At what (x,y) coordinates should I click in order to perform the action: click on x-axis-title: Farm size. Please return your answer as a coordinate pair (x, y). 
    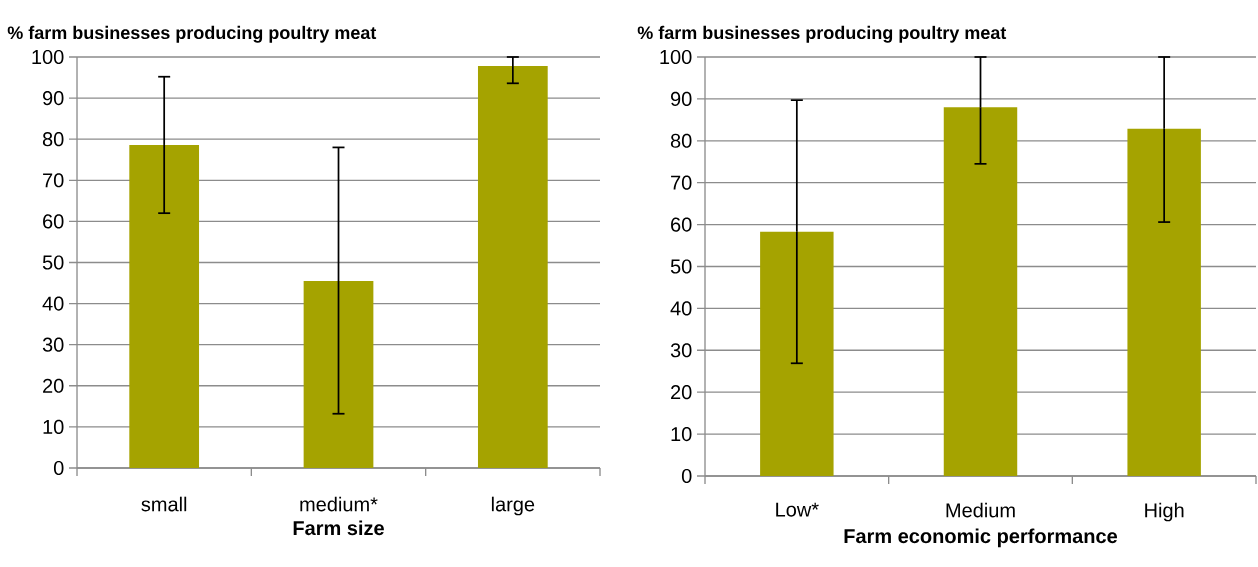
    Looking at the image, I should click on (338, 528).